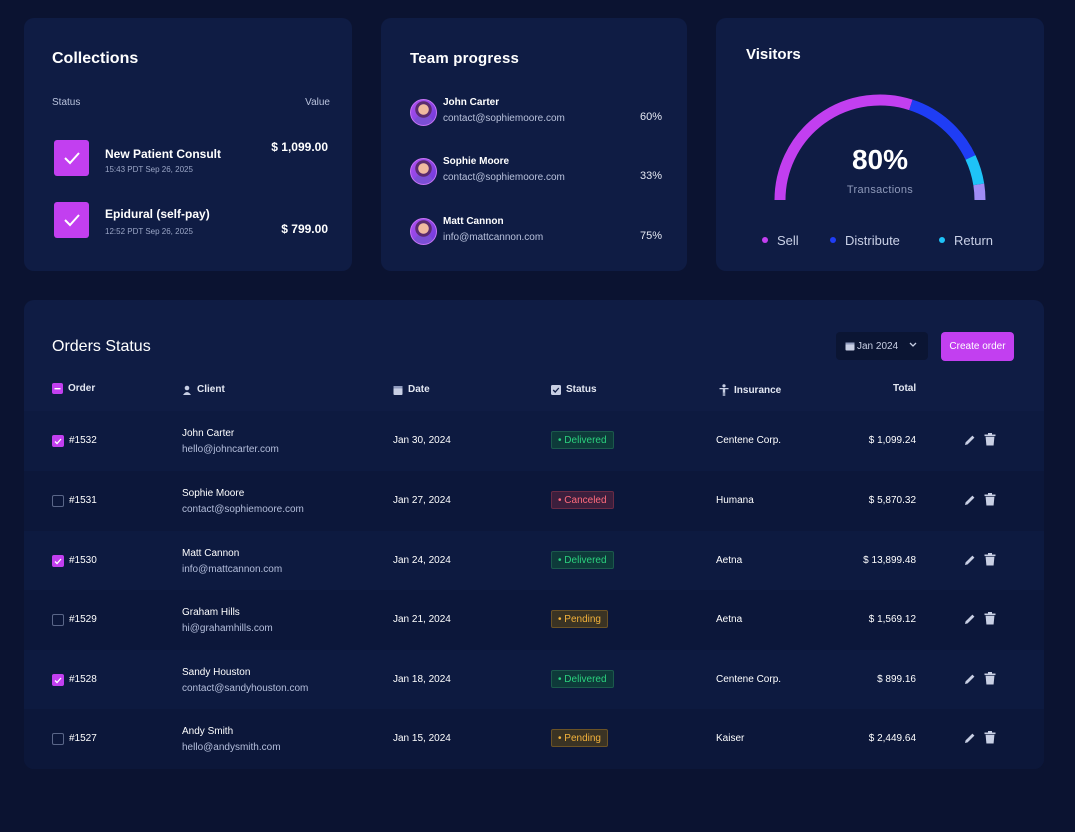 This screenshot has width=1075, height=832. I want to click on client-email: contact@sophiemoore.com, so click(243, 509).